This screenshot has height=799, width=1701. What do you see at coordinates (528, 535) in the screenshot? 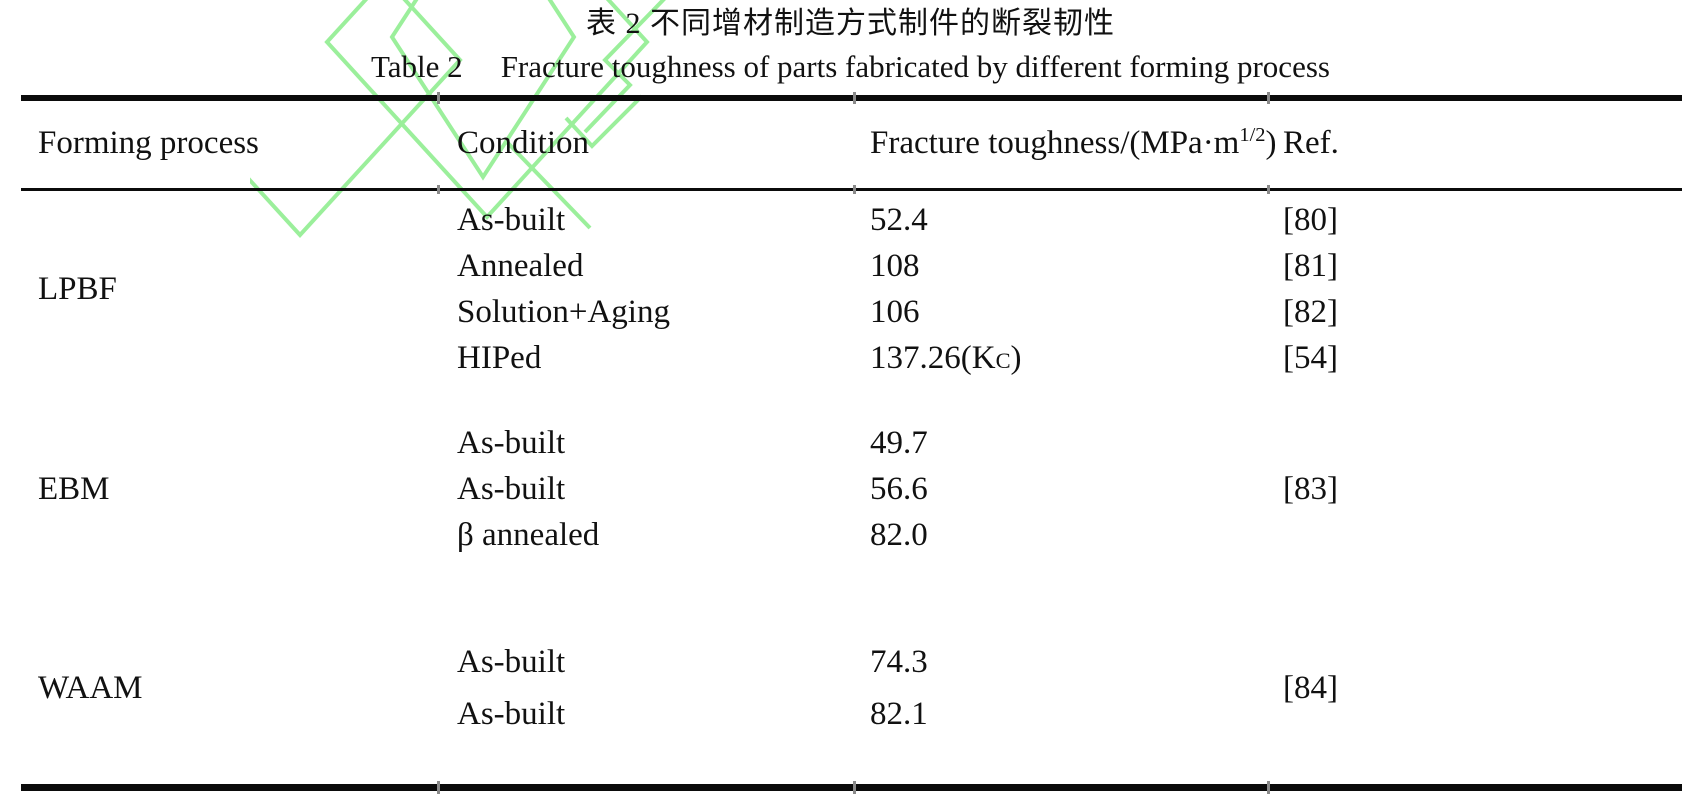
I see `condition-cell: β annealed` at bounding box center [528, 535].